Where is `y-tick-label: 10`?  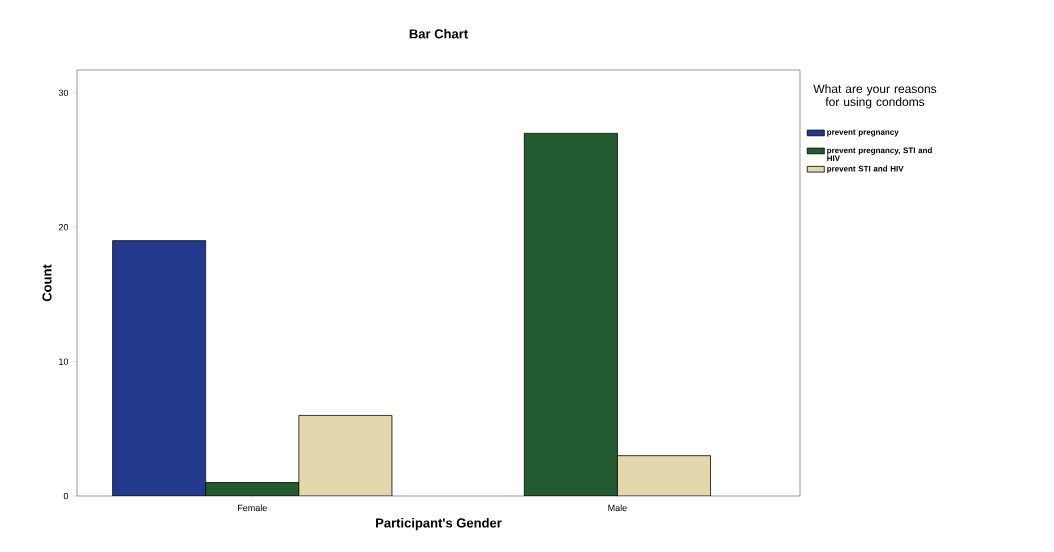
y-tick-label: 10 is located at coordinates (64, 361).